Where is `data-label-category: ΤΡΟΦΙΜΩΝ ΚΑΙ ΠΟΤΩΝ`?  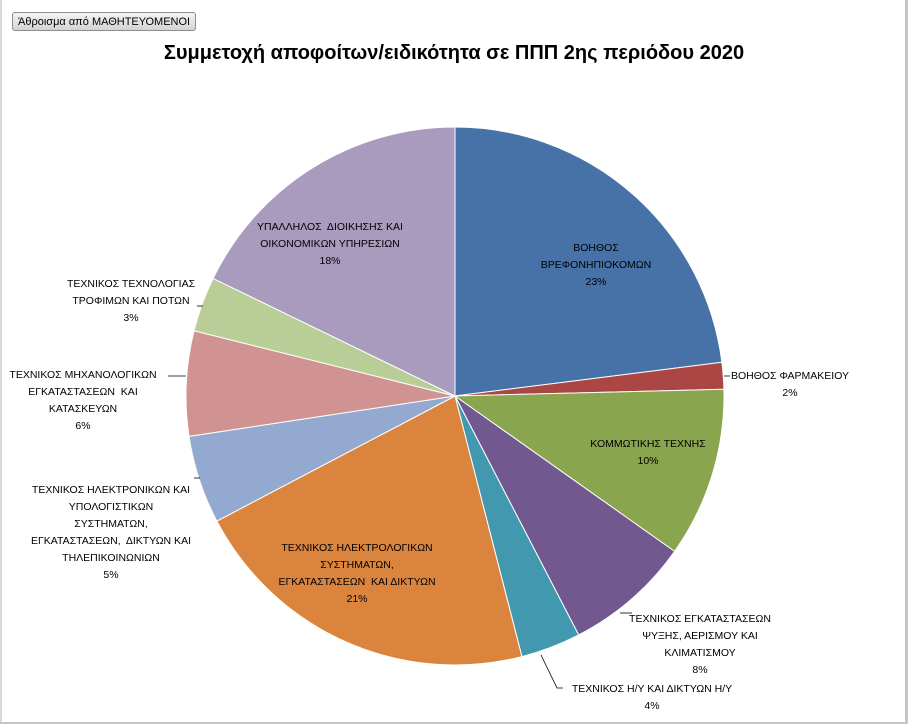
data-label-category: ΤΡΟΦΙΜΩΝ ΚΑΙ ΠΟΤΩΝ is located at coordinates (130, 301).